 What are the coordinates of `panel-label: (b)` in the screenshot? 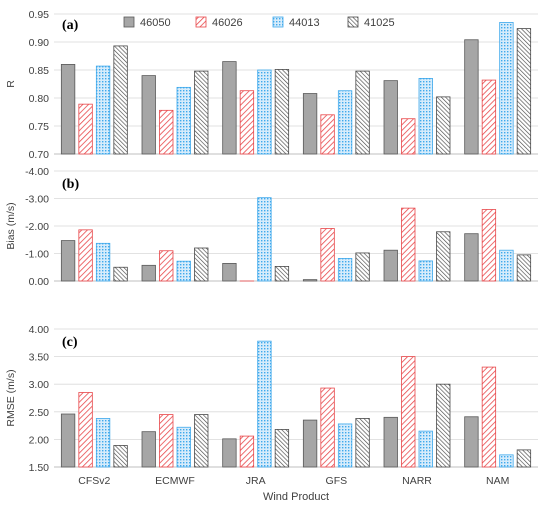 It's located at (70, 184).